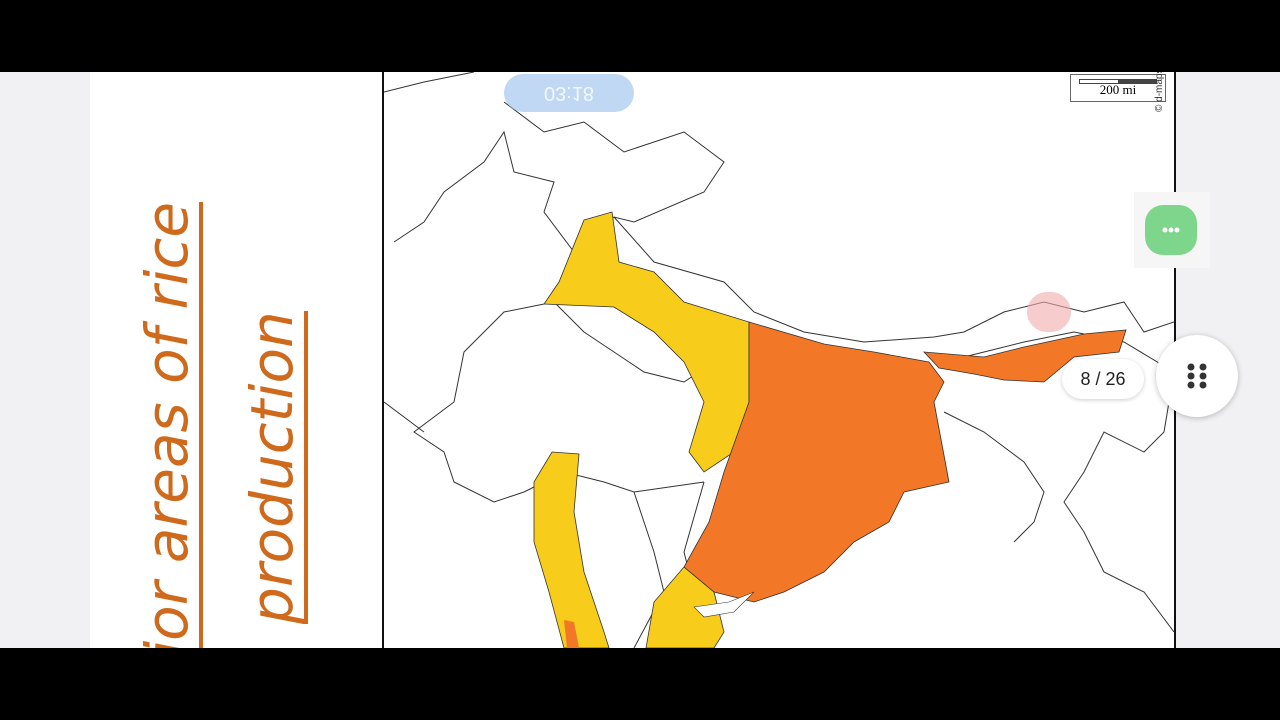 Image resolution: width=1280 pixels, height=720 pixels. Describe the element at coordinates (273, 467) in the screenshot. I see `slide-title: production` at that location.